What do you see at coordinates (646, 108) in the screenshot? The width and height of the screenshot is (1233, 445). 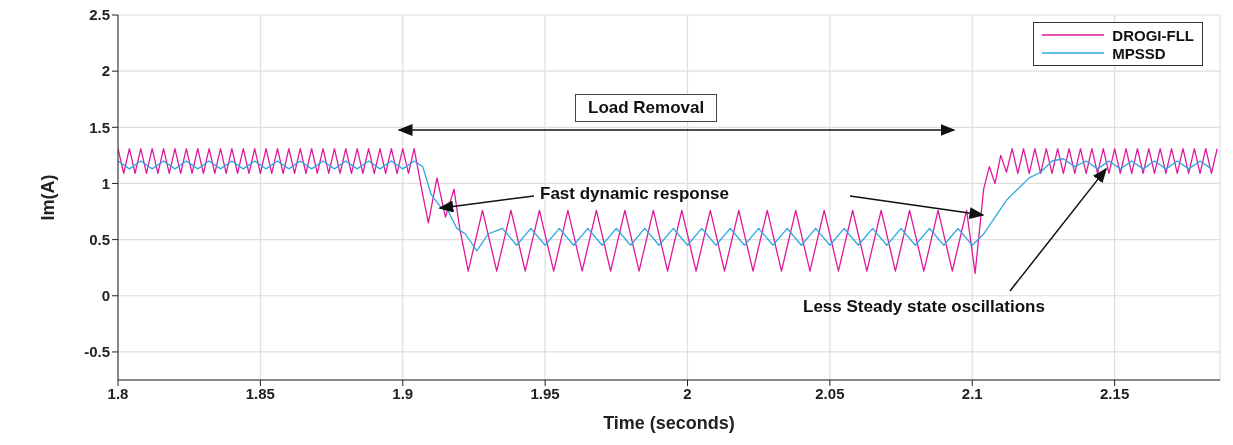 I see `annotation: Load Removal` at bounding box center [646, 108].